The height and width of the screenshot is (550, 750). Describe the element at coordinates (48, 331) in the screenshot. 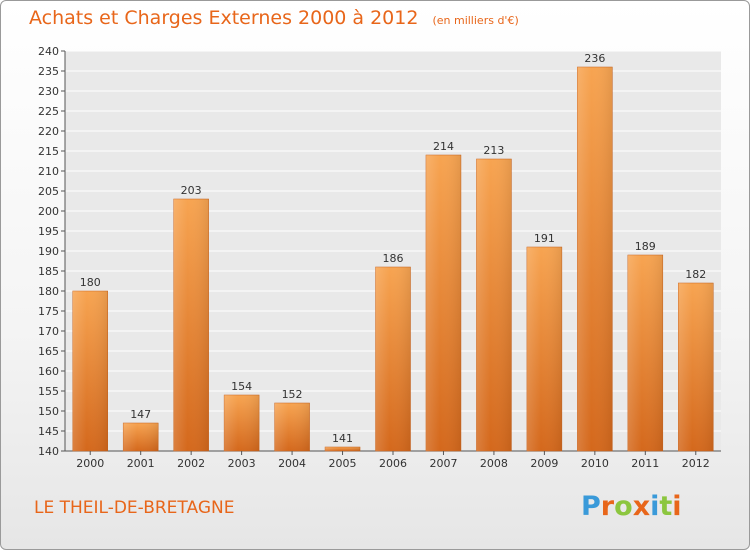

I see `y-tick-label: 170` at that location.